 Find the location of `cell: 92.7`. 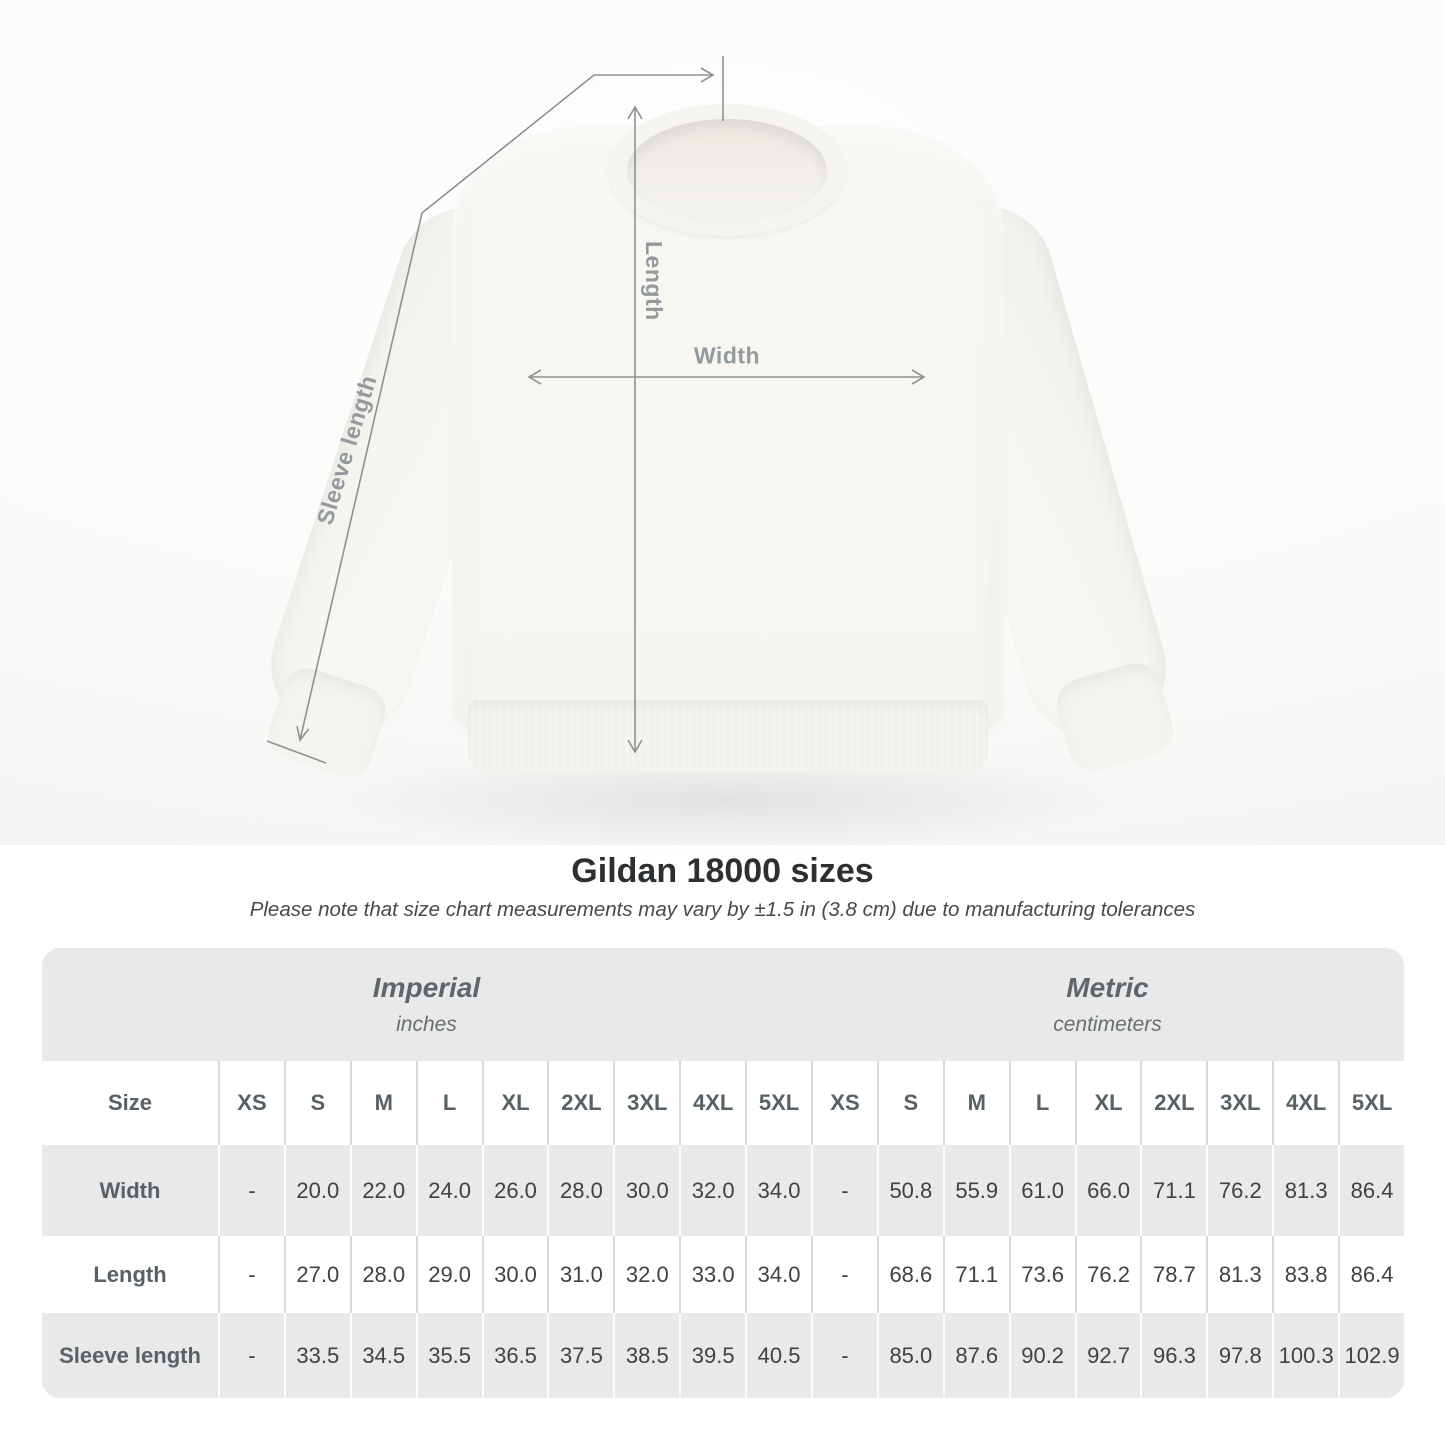

cell: 92.7 is located at coordinates (1107, 1355).